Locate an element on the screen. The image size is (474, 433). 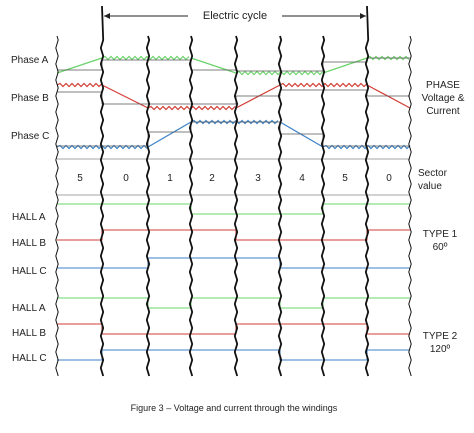
sector-value-6: 4 is located at coordinates (302, 178).